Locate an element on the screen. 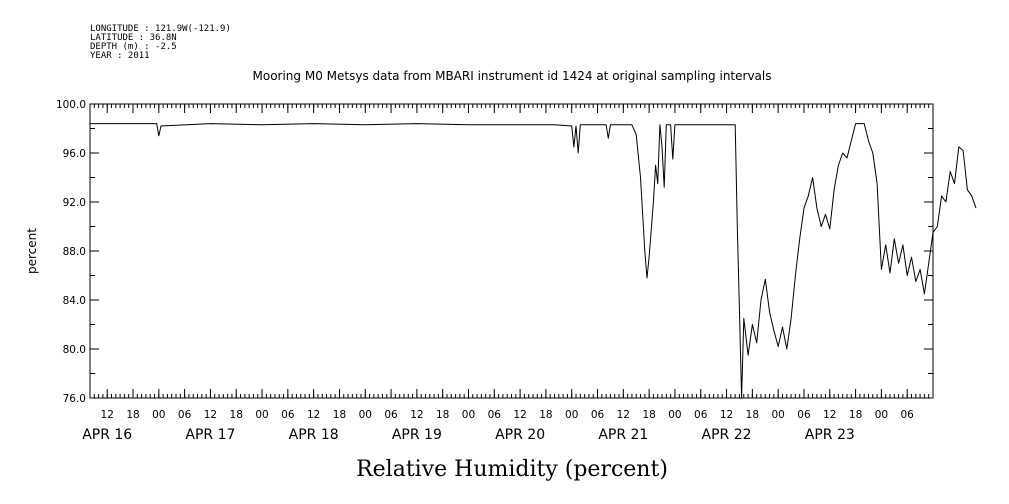 This screenshot has width=1009, height=504. x-day-label: APR 18 is located at coordinates (314, 435).